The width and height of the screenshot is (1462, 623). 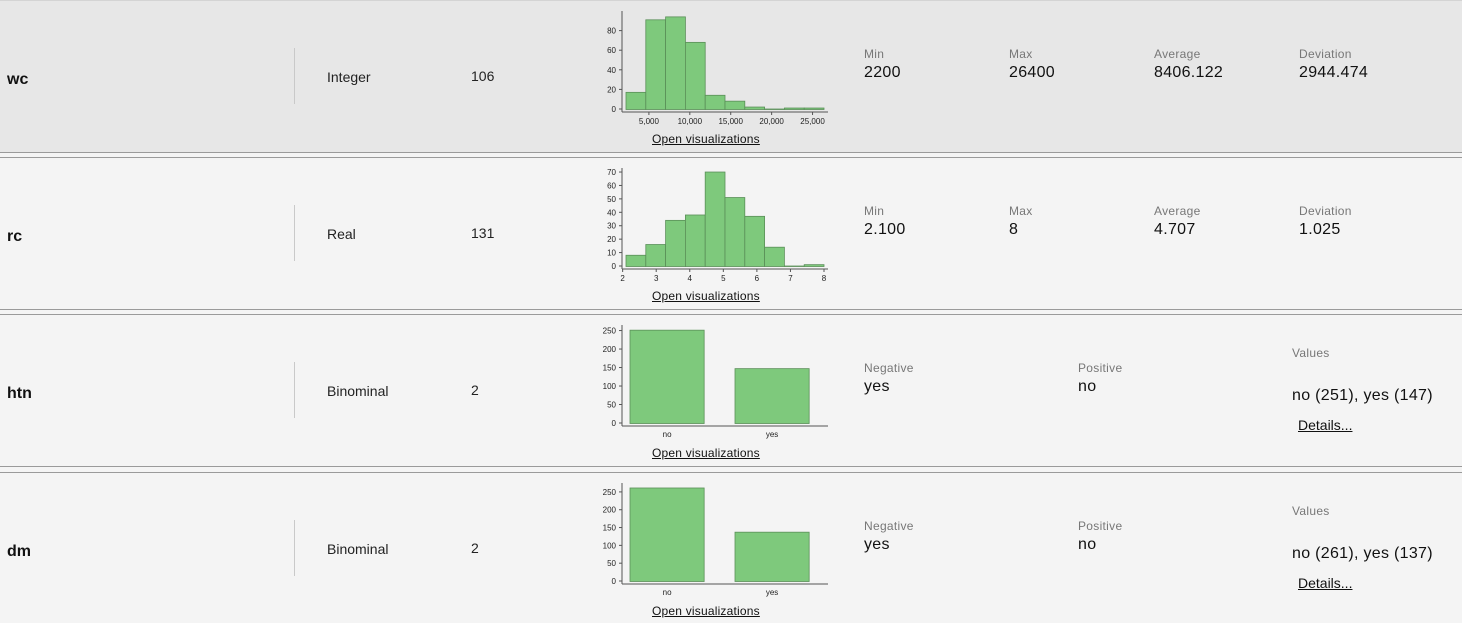 What do you see at coordinates (882, 72) in the screenshot?
I see `stat-value: 2200` at bounding box center [882, 72].